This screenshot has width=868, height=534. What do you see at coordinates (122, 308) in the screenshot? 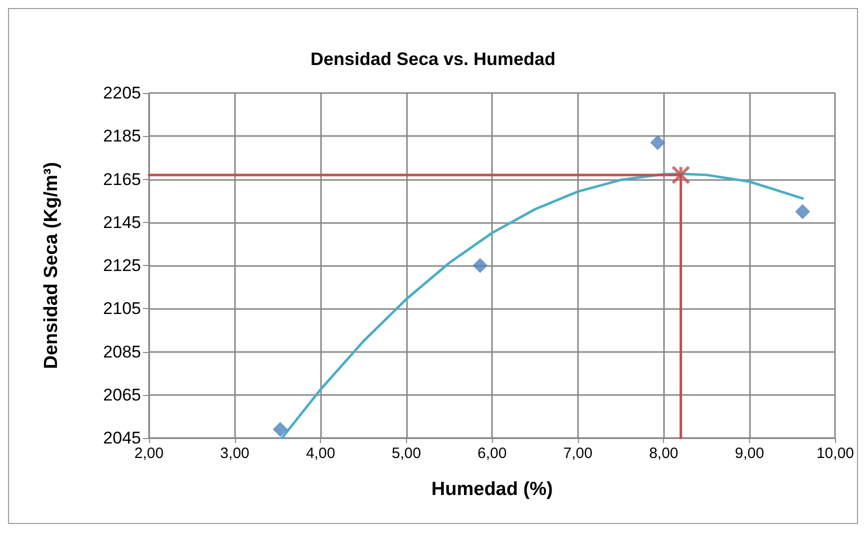
I see `y-tick-label: 2105` at bounding box center [122, 308].